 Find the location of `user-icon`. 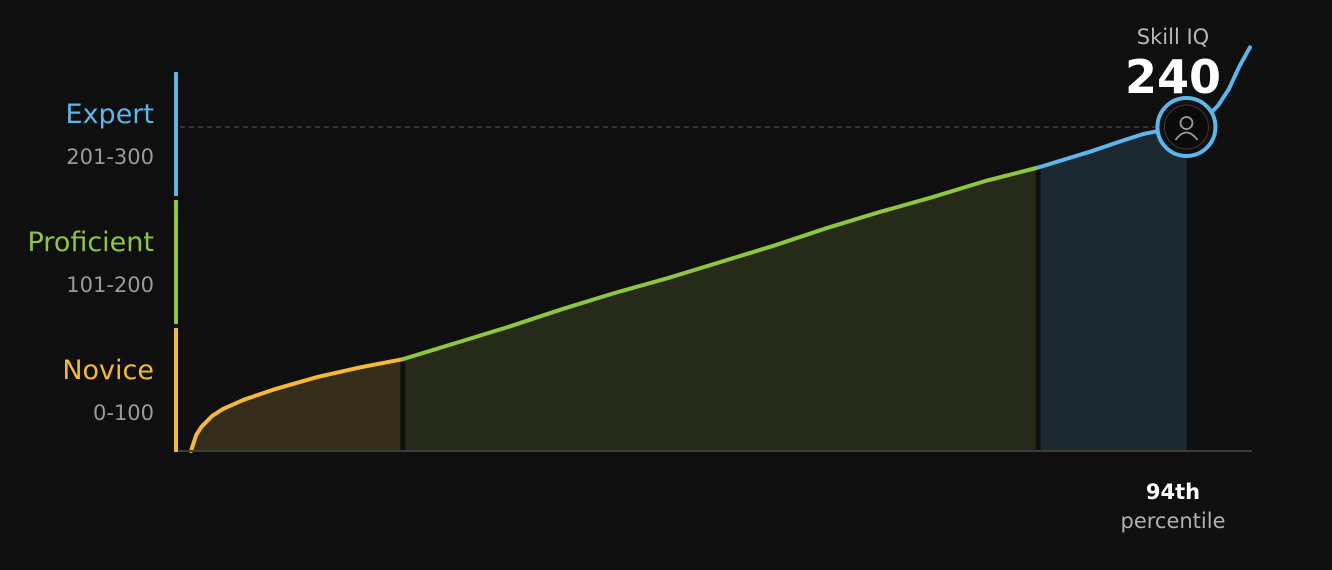

user-icon is located at coordinates (1186, 128).